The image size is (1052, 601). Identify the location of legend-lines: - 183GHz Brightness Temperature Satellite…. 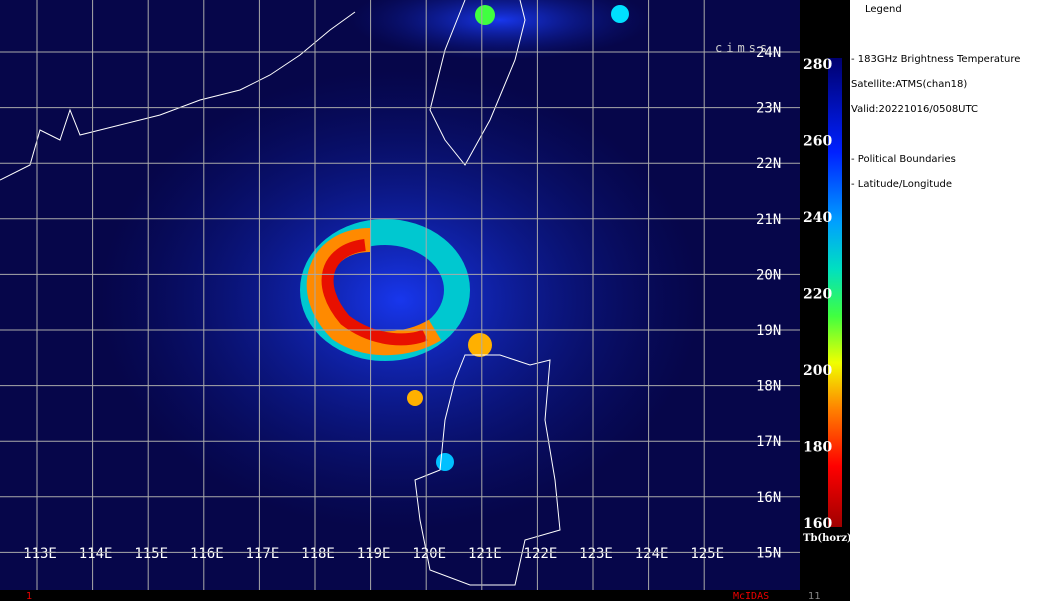
(935, 122).